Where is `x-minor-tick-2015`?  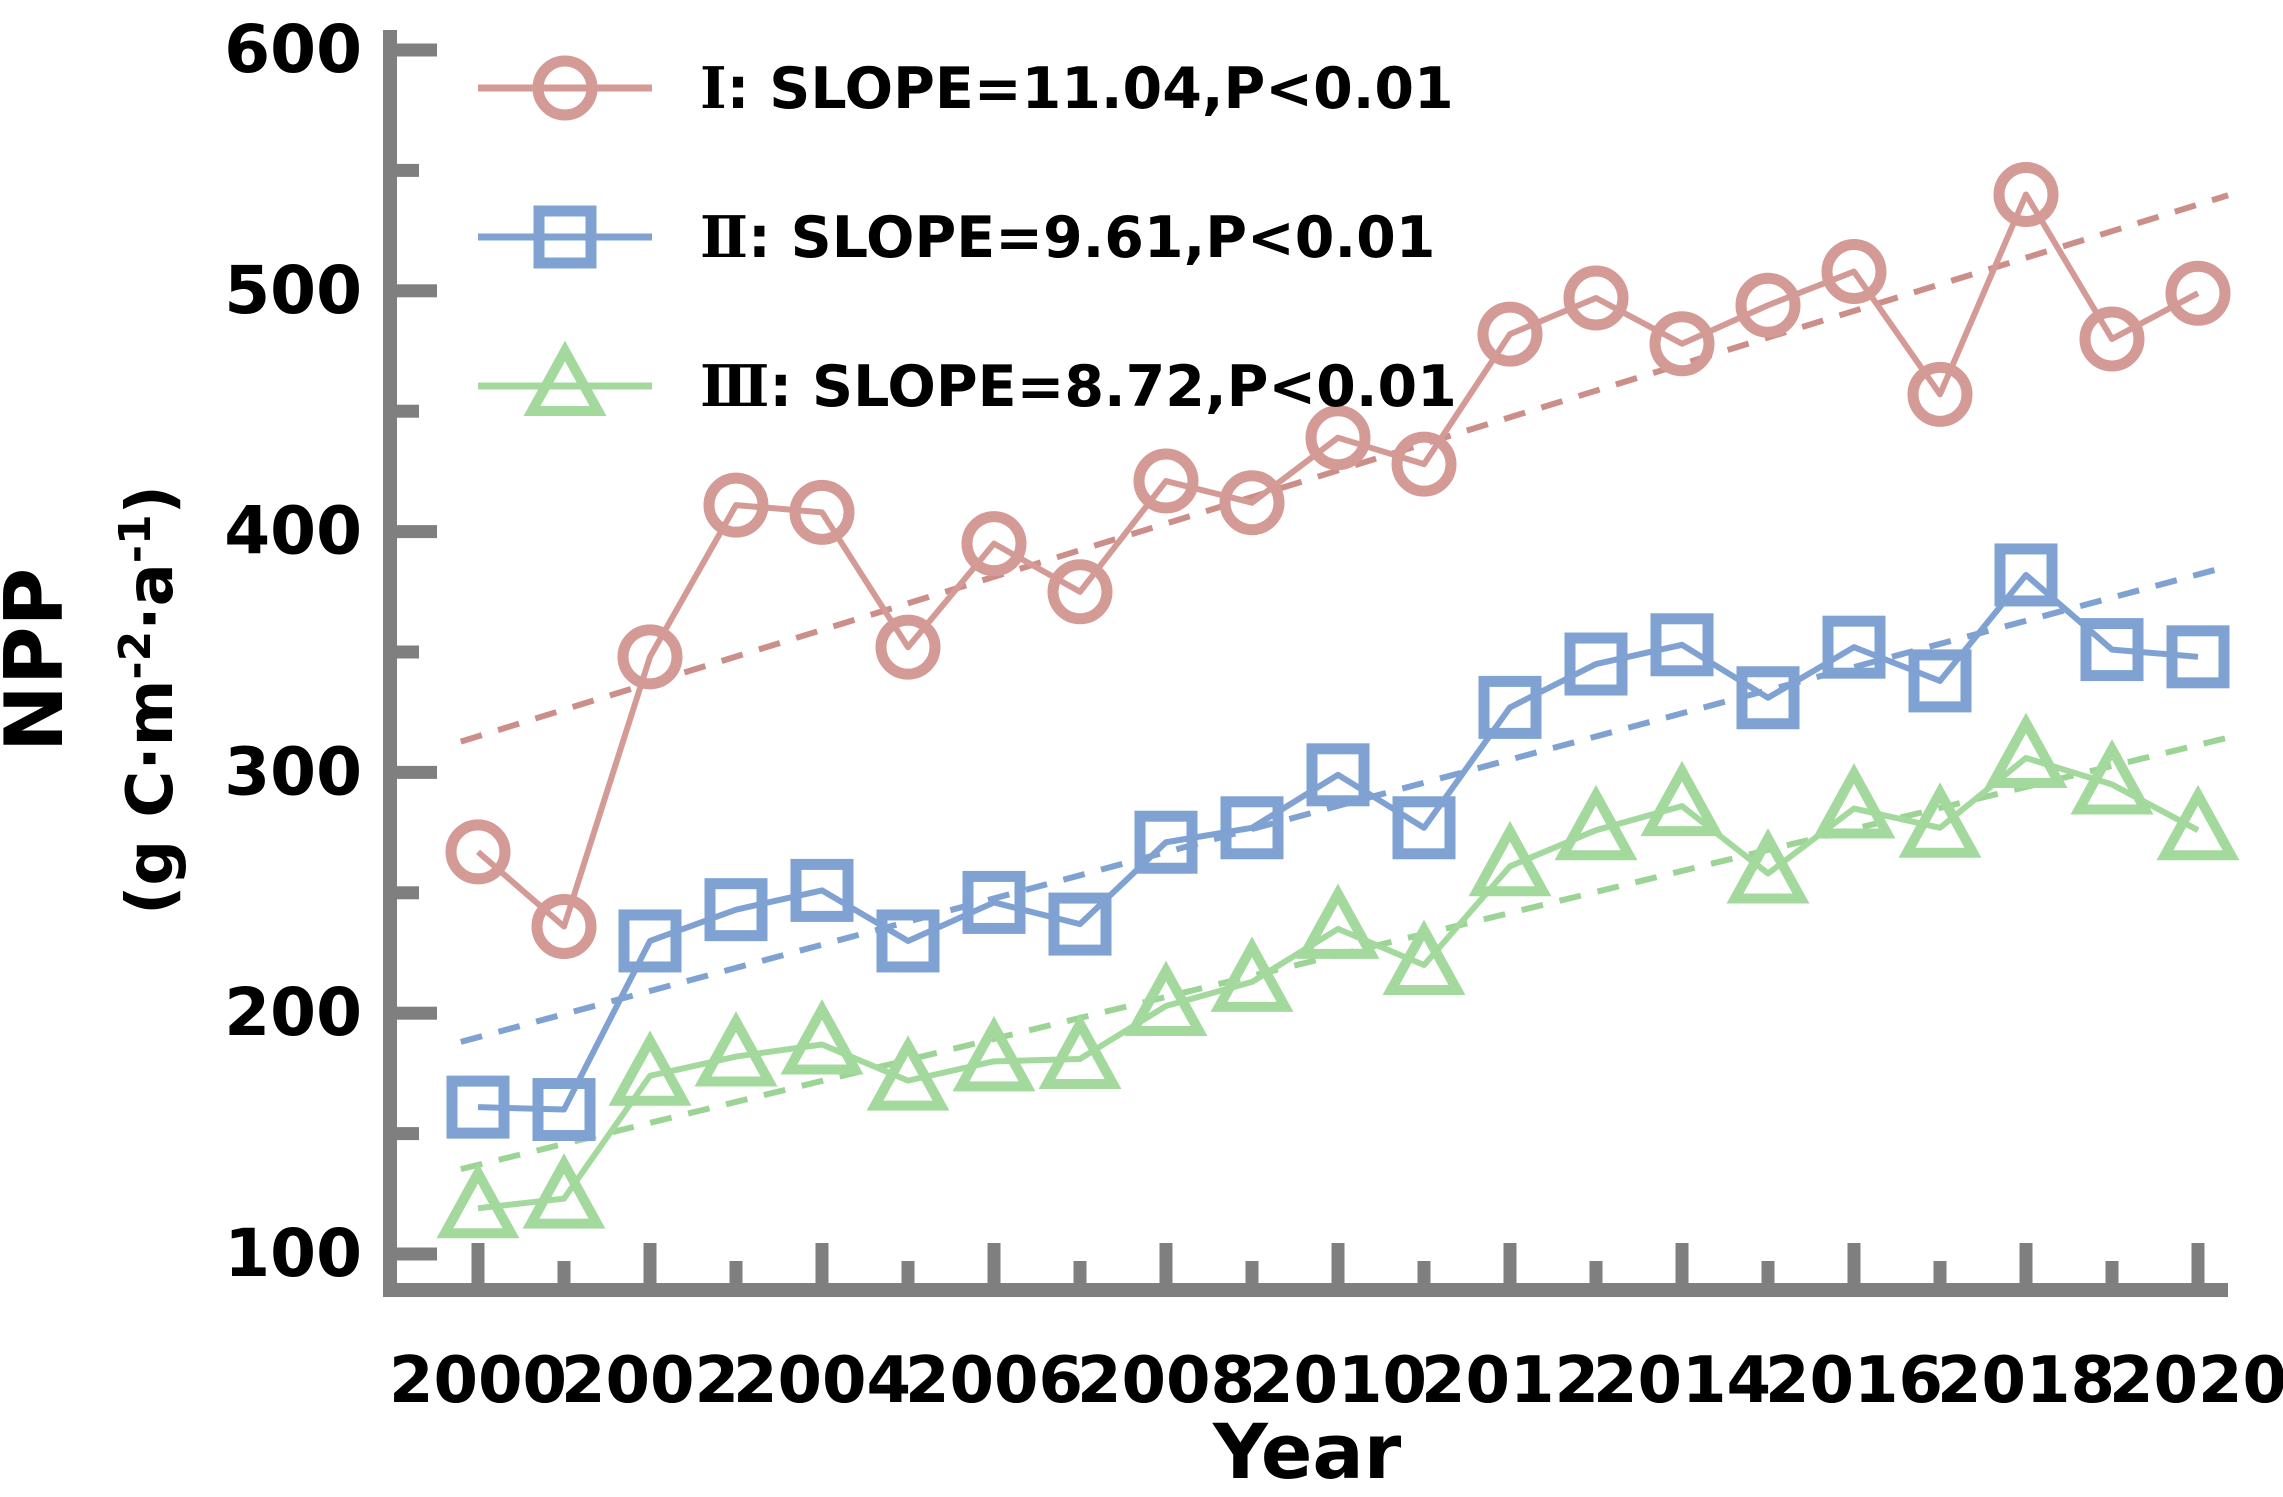 x-minor-tick-2015 is located at coordinates (1768, 1272).